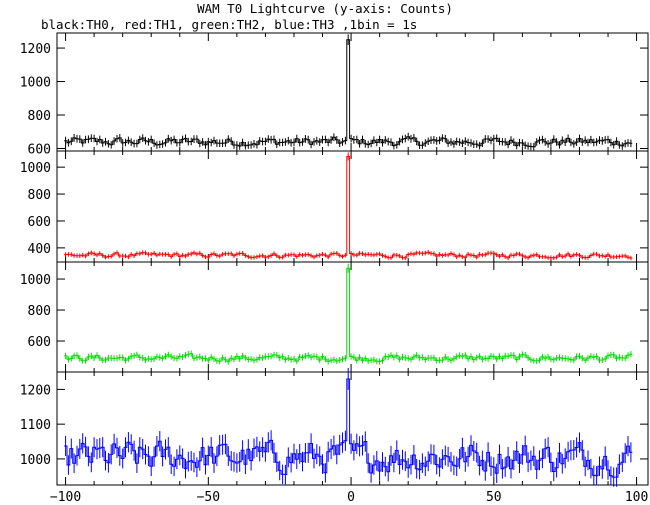 The width and height of the screenshot is (650, 505). I want to click on chart-title: WAM T0 Lightcurve (y-axis: Counts), so click(325, 8).